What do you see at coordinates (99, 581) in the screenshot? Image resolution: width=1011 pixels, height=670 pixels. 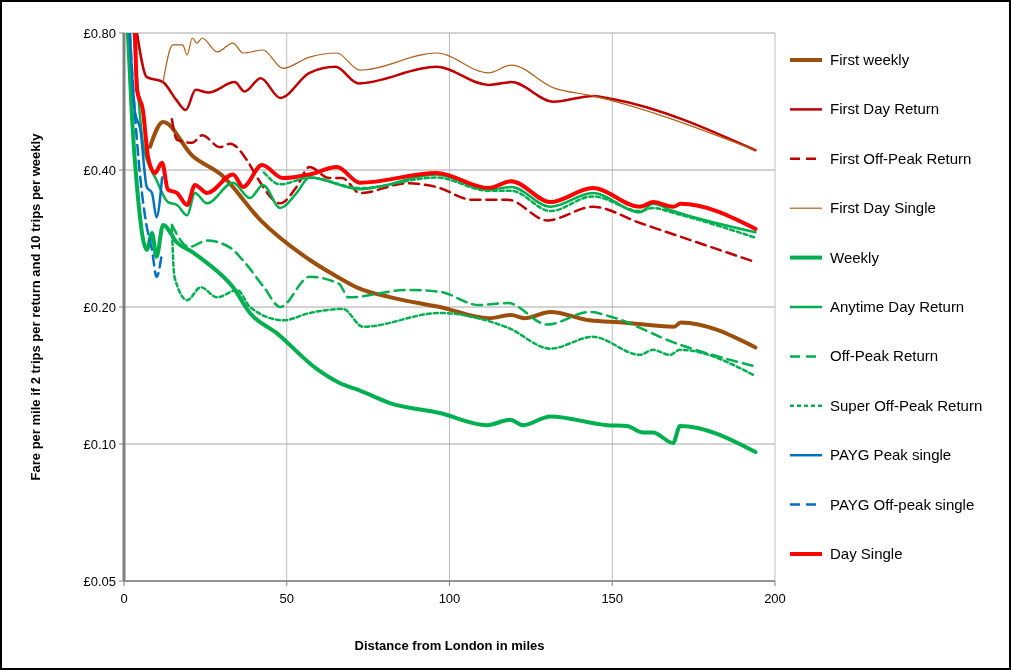 I see `y-tick-label: £0.05` at bounding box center [99, 581].